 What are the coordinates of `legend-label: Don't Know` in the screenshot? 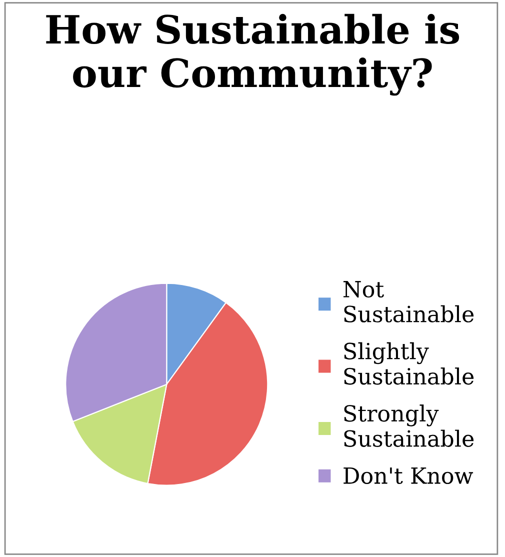 It's located at (409, 475).